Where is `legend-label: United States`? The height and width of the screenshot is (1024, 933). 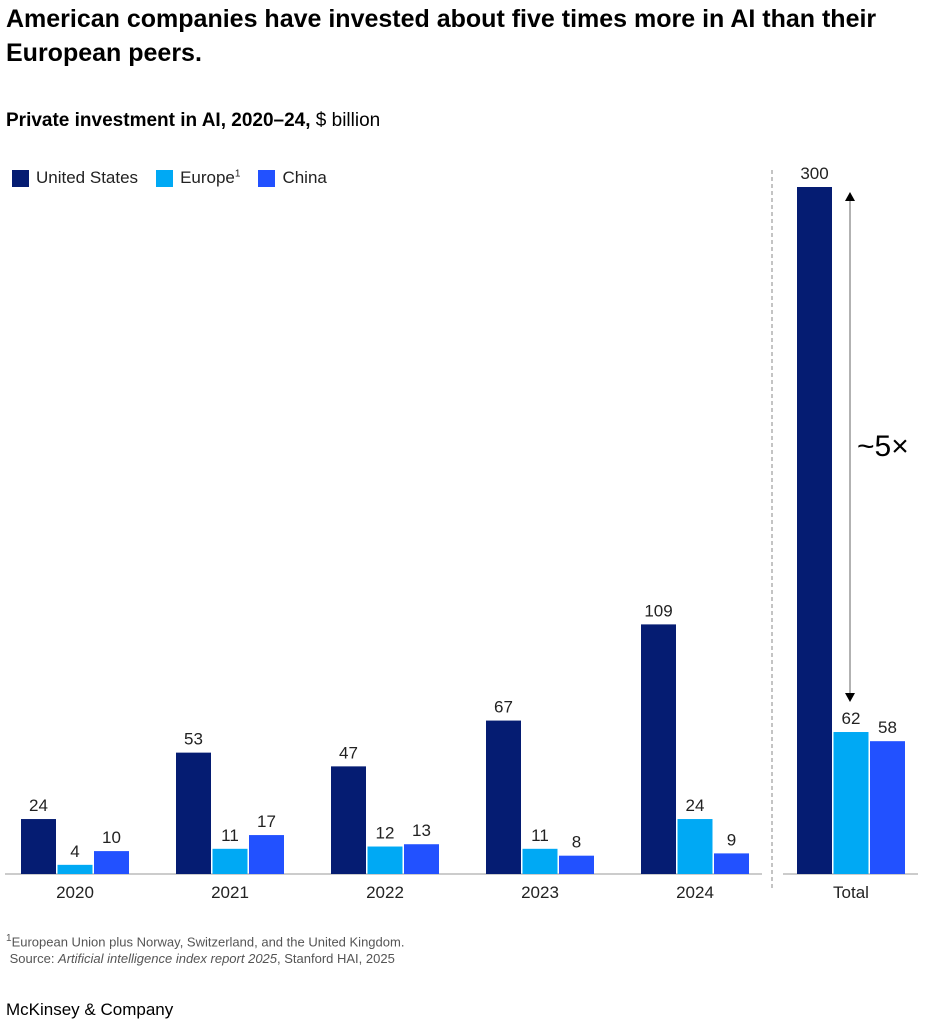
legend-label: United States is located at coordinates (87, 177).